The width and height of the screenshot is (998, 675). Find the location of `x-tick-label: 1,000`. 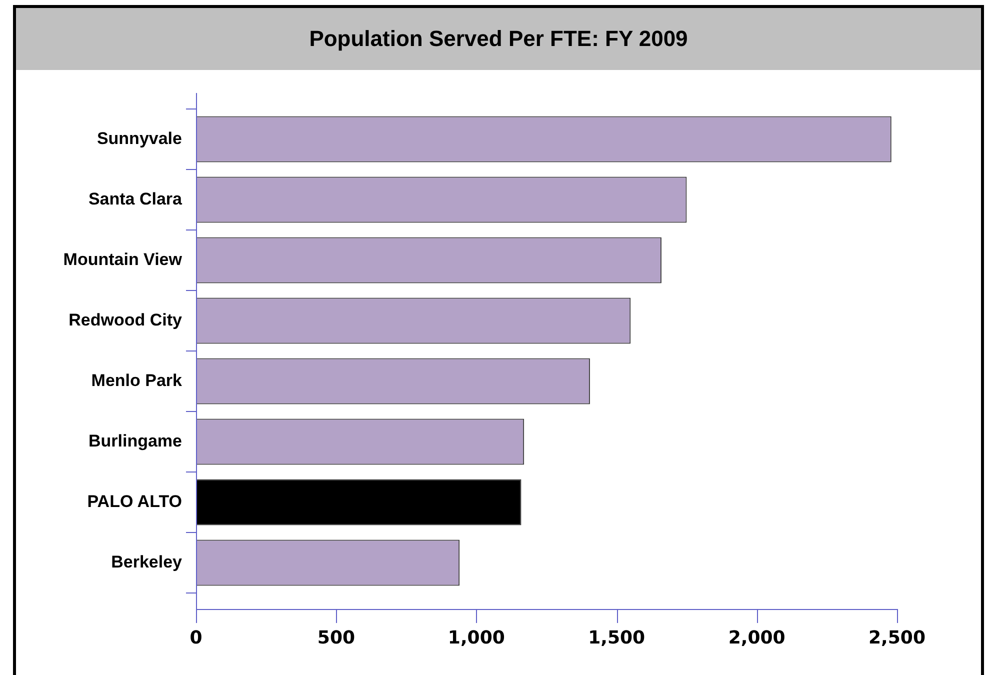

x-tick-label: 1,000 is located at coordinates (476, 637).